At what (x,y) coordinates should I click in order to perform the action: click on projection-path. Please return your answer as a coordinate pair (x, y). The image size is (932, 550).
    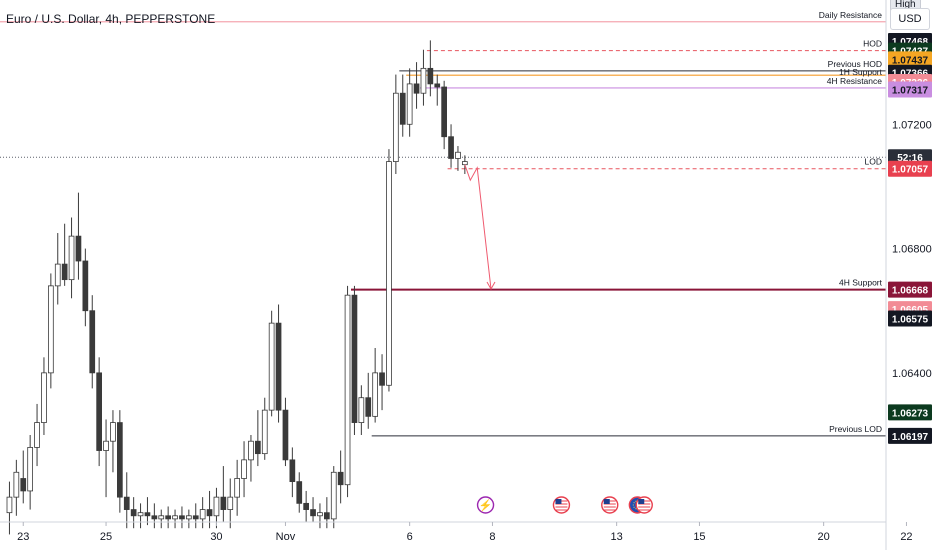
    Looking at the image, I should click on (478, 227).